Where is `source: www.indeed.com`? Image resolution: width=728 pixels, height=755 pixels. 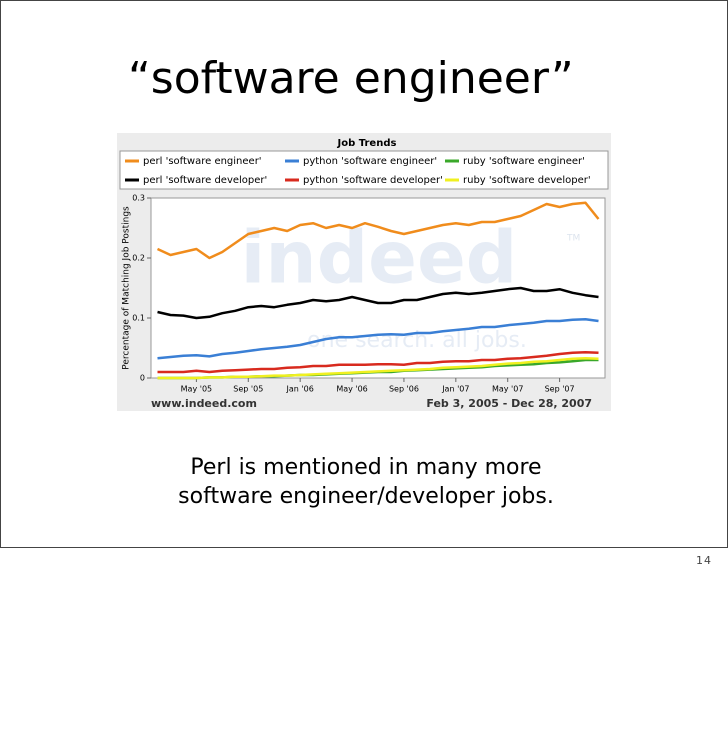
source: www.indeed.com is located at coordinates (204, 403).